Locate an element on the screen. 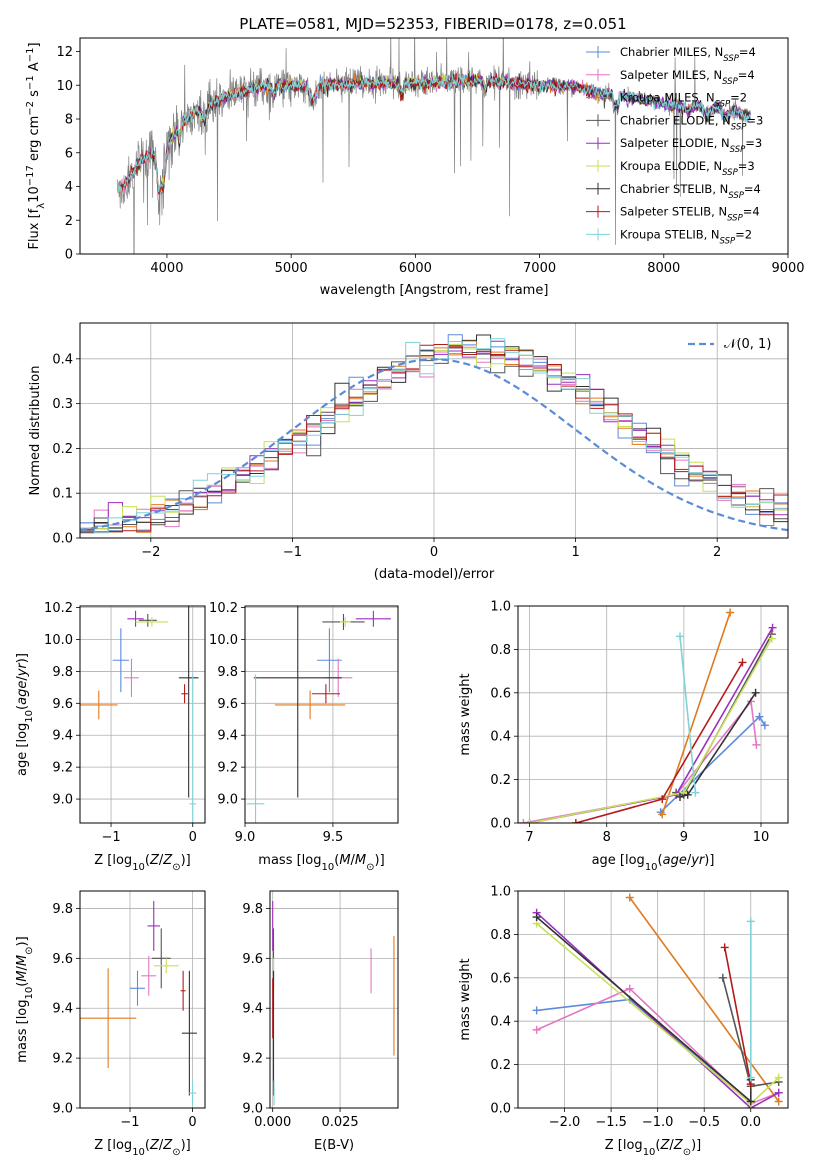  x-tick-label: 8000 is located at coordinates (663, 268).